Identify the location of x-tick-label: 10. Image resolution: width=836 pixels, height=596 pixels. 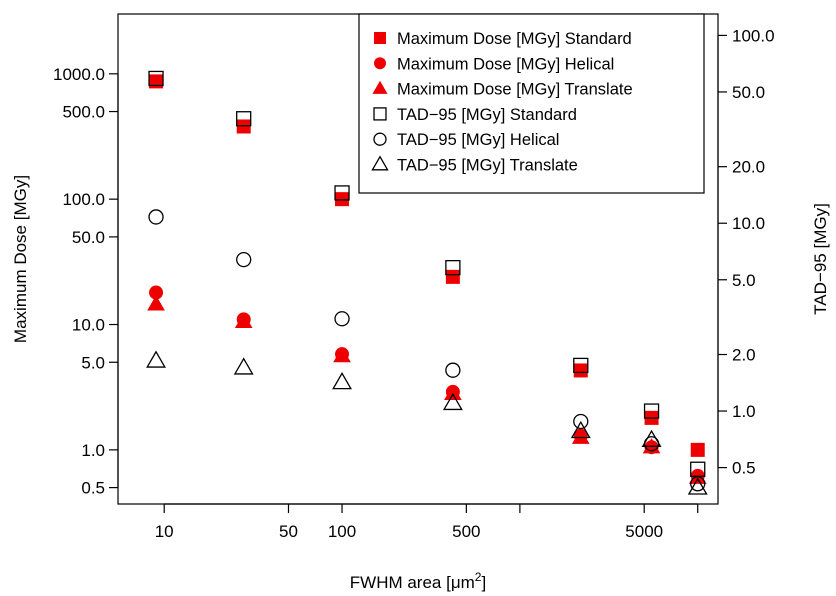
(164, 531).